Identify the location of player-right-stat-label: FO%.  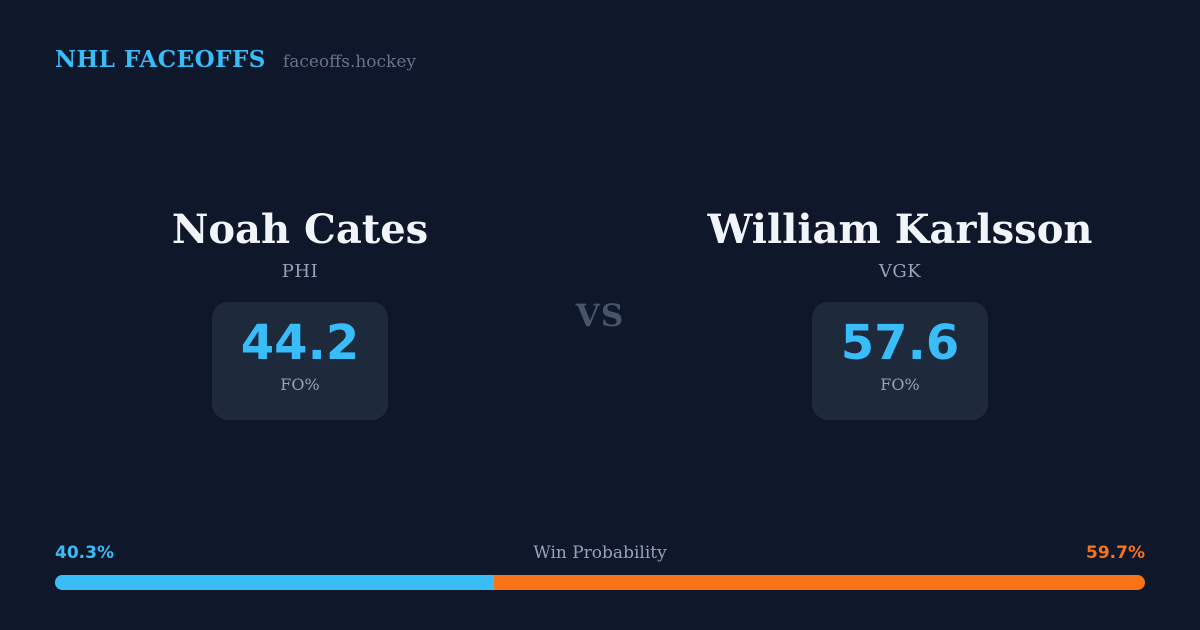
(900, 384).